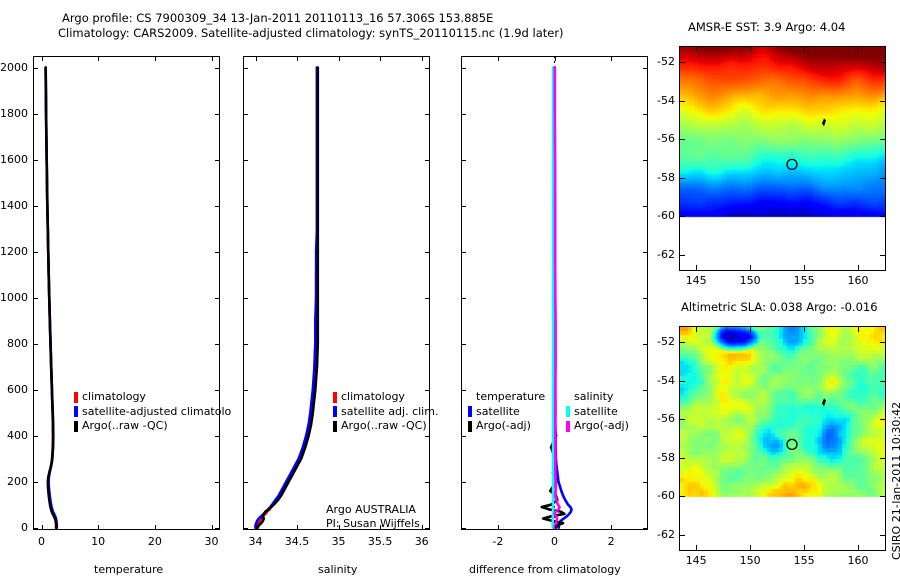 The image size is (900, 580). I want to click on difference-plot-canvas, so click(556, 293).